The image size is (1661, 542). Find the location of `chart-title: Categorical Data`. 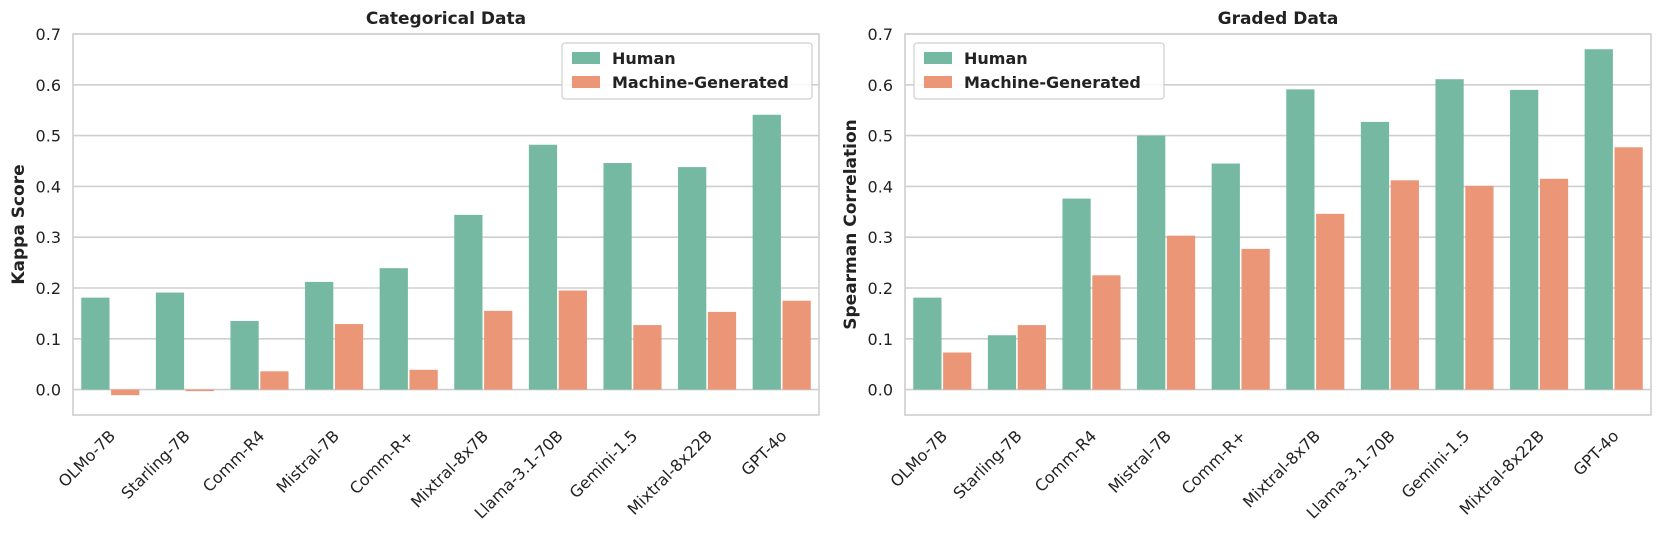

chart-title: Categorical Data is located at coordinates (446, 19).